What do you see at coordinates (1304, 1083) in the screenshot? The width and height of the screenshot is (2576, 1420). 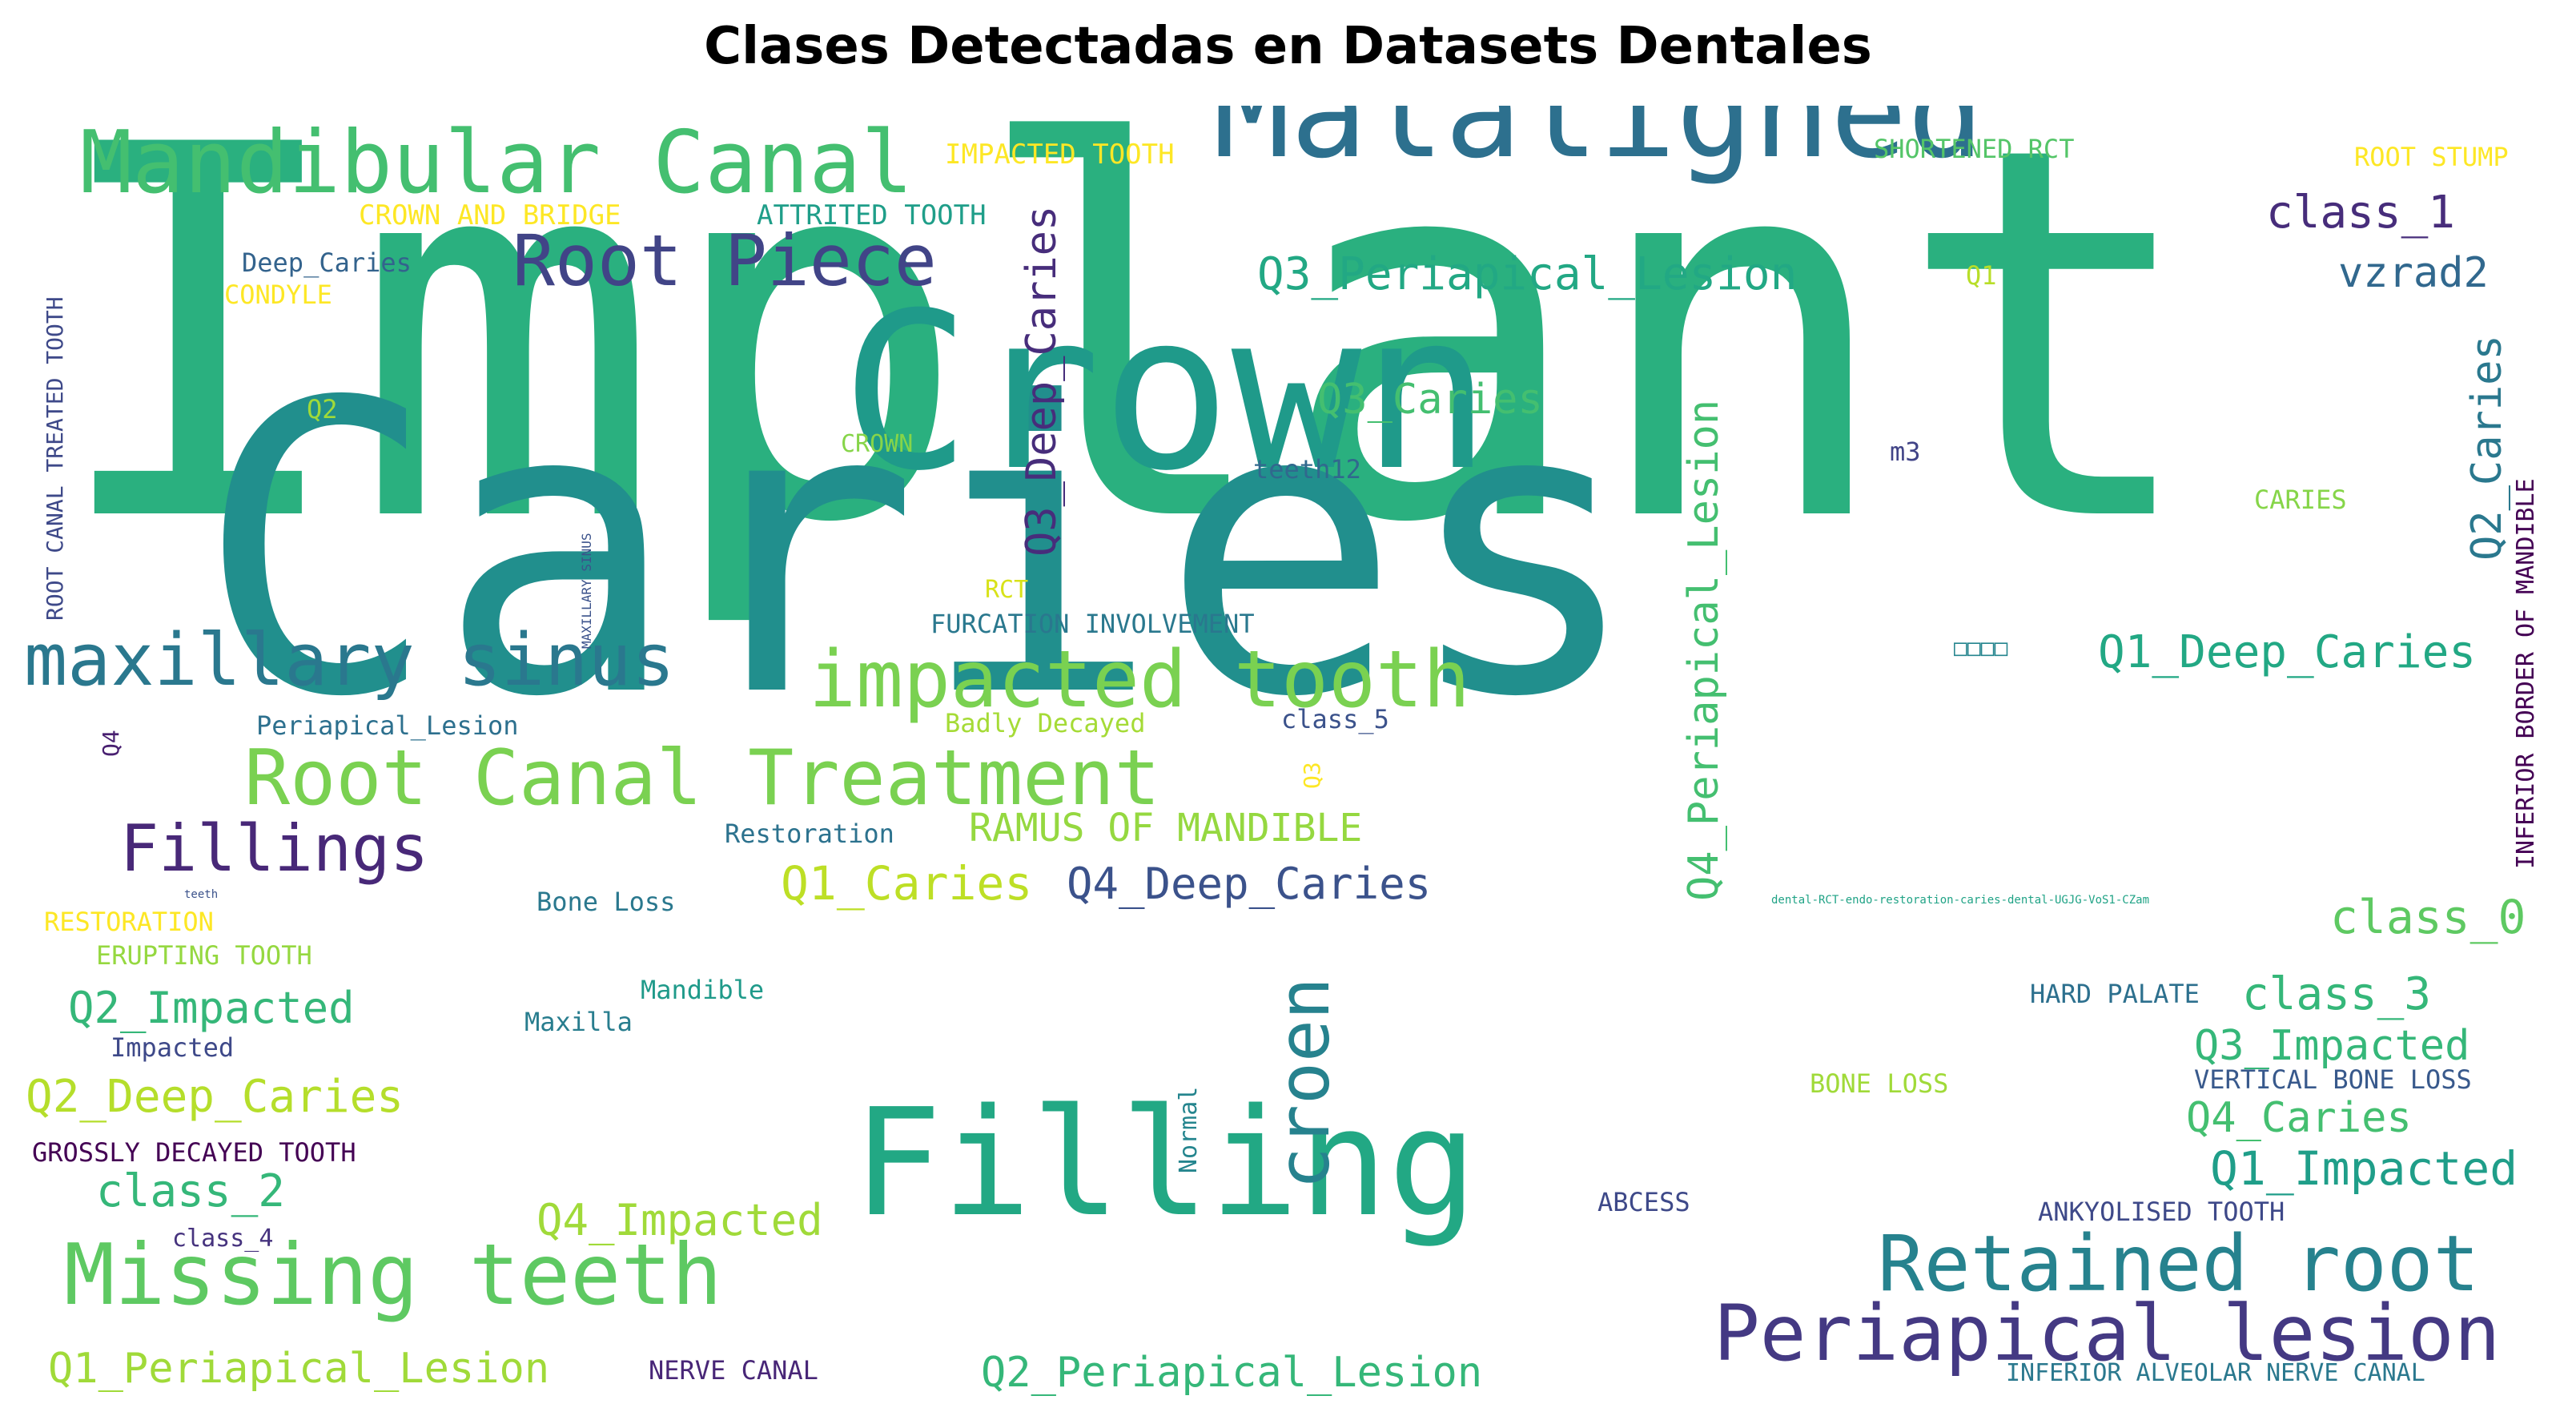 I see `cloud-word: croen` at bounding box center [1304, 1083].